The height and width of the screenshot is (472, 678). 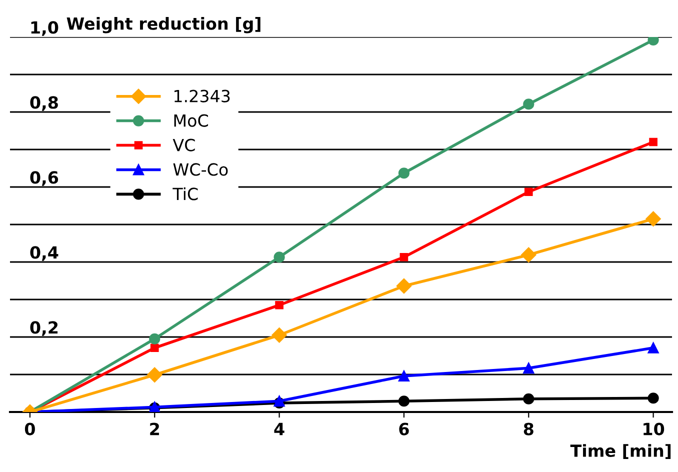 What do you see at coordinates (183, 145) in the screenshot?
I see `legend-label: VC` at bounding box center [183, 145].